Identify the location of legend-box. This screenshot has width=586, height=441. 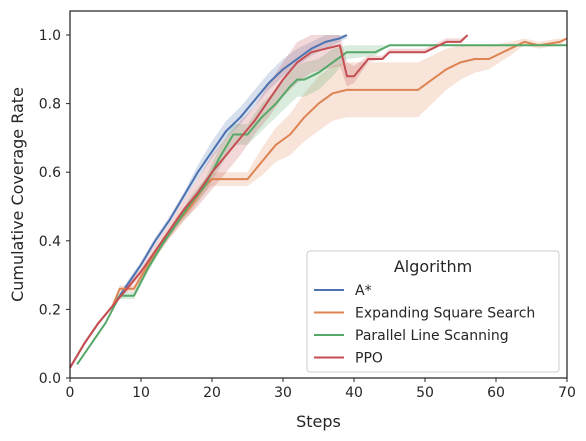
(433, 311).